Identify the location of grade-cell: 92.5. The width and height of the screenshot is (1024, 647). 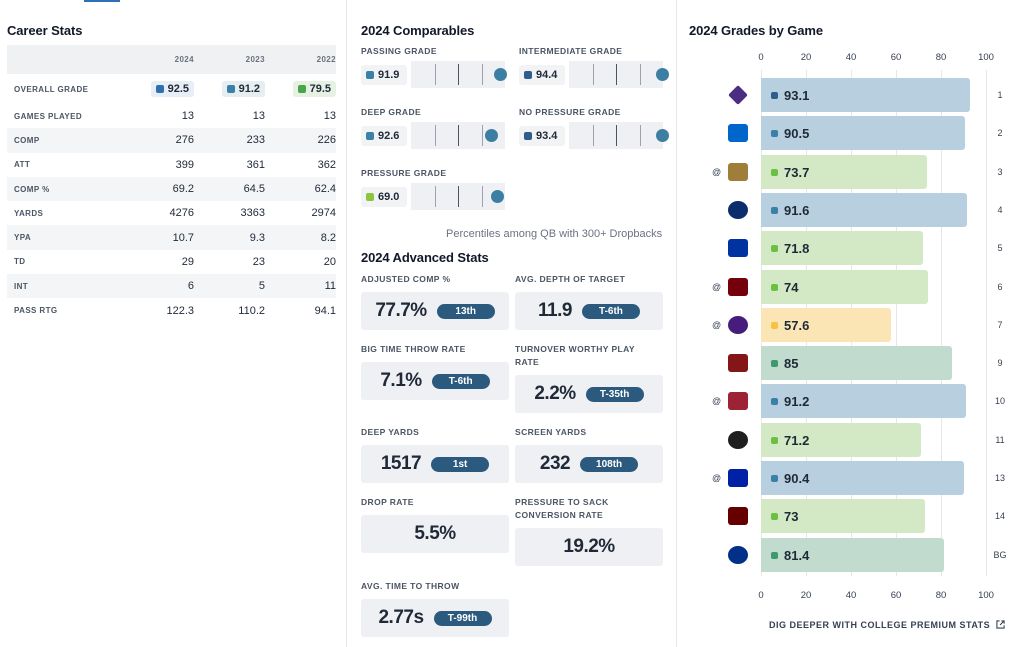
(158, 89).